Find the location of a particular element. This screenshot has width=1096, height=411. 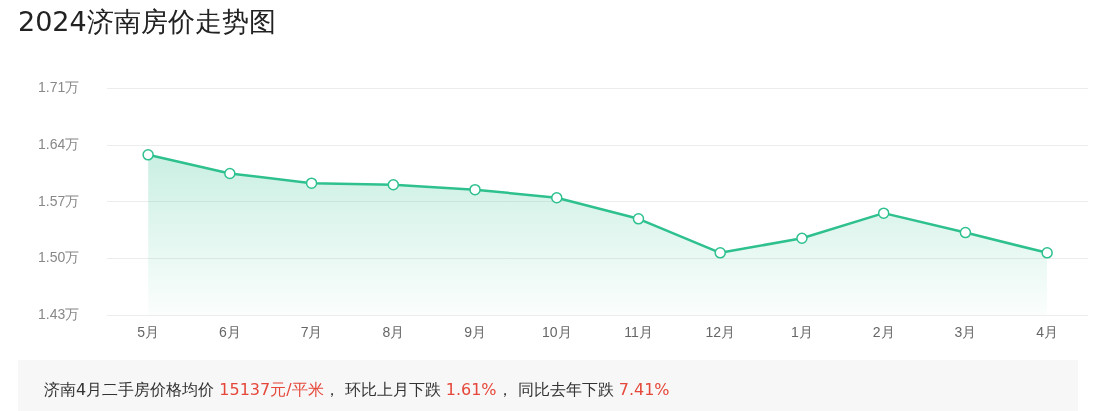

x-tick-label: 4月 is located at coordinates (1047, 332).